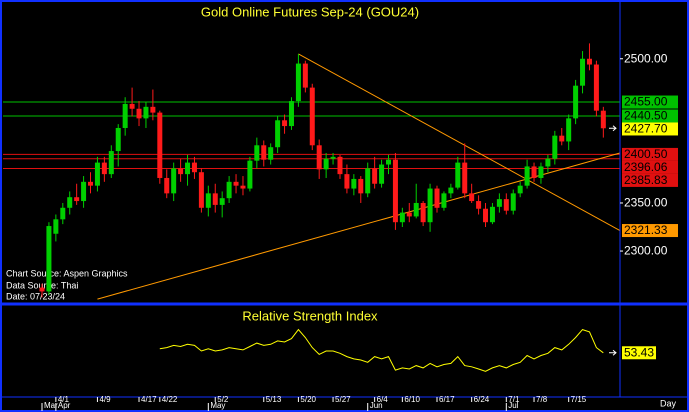 The height and width of the screenshot is (412, 689). What do you see at coordinates (170, 399) in the screenshot?
I see `x-tick-label: 4/22` at bounding box center [170, 399].